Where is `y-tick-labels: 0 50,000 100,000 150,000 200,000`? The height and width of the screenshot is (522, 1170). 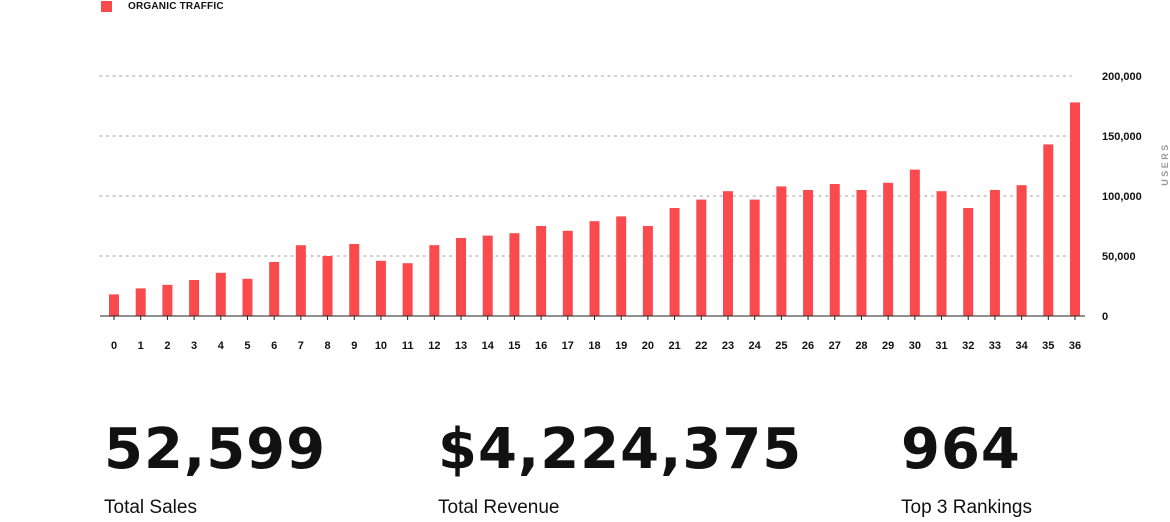 y-tick-labels: 0 50,000 100,000 150,000 200,000 is located at coordinates (1122, 197).